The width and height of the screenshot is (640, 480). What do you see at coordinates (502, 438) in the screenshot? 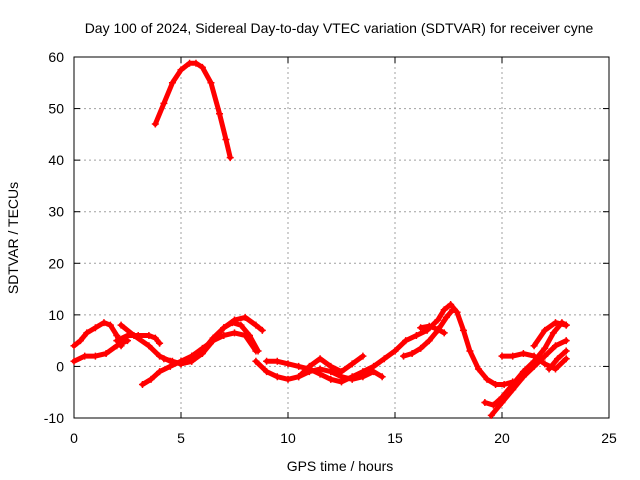
I see `x-tick-label: 20` at bounding box center [502, 438].